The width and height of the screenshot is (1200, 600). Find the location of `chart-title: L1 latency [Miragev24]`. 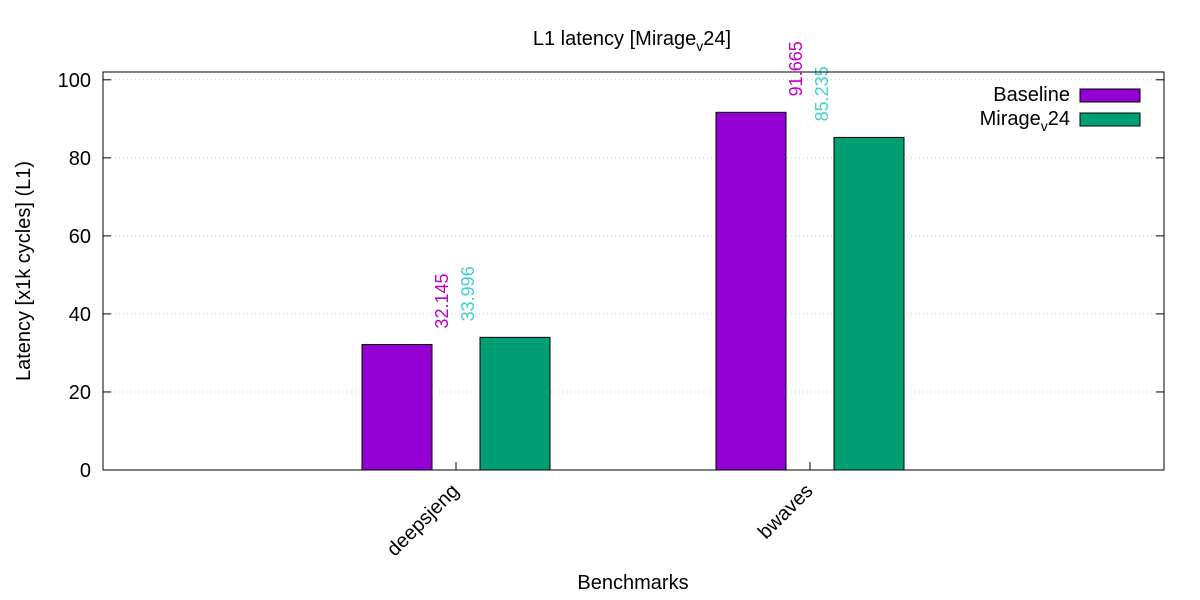

chart-title: L1 latency [Miragev24] is located at coordinates (632, 41).